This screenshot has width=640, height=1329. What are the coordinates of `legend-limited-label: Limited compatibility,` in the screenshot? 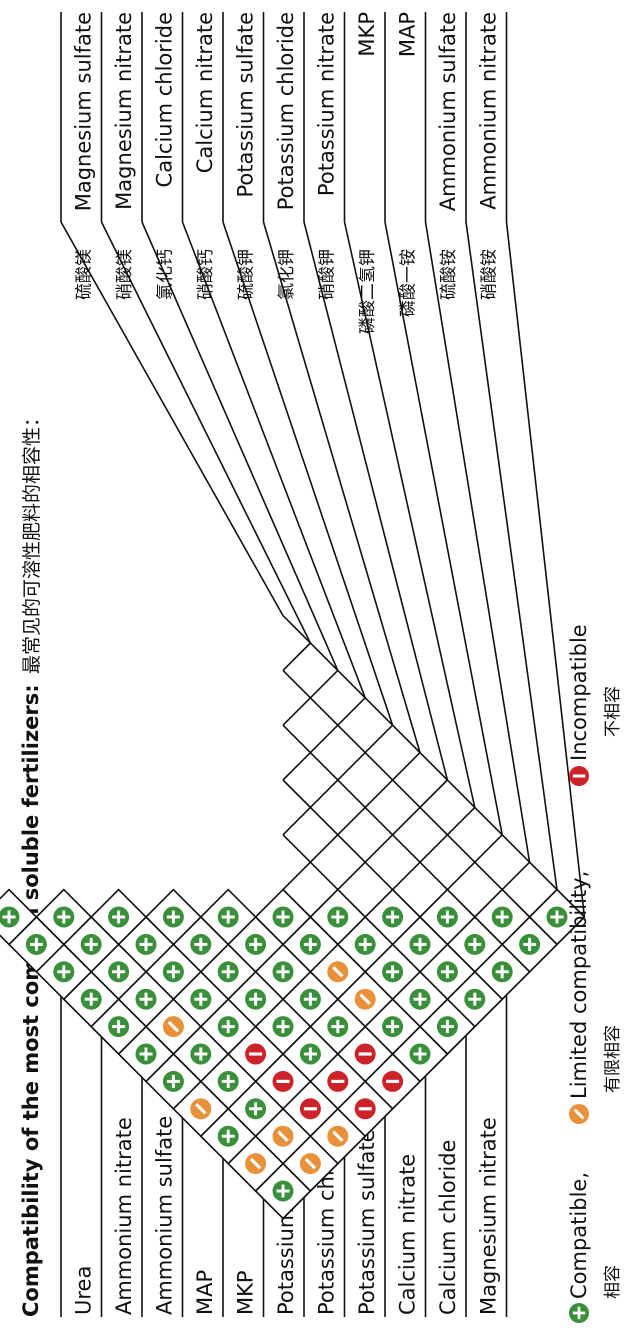 It's located at (579, 985).